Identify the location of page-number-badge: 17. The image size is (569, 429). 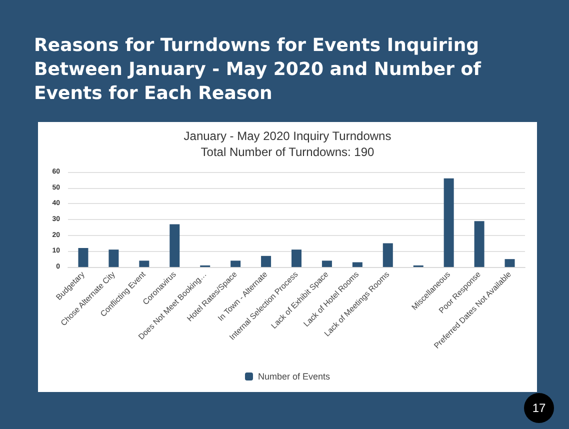
(539, 408).